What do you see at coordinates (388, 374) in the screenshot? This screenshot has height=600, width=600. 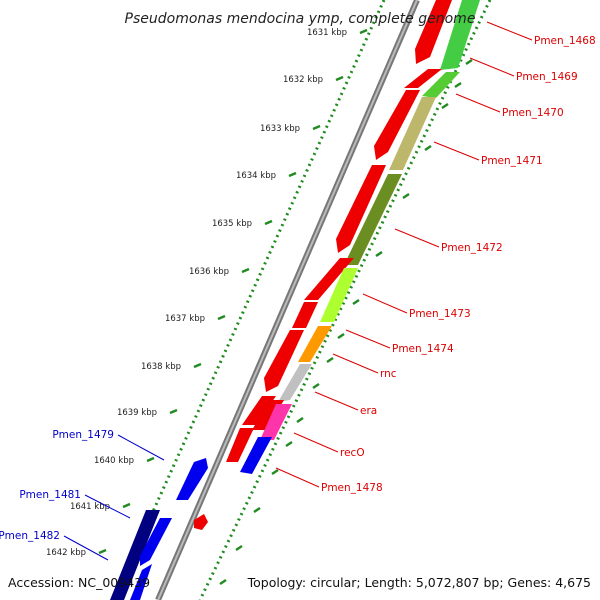 I see `gene-label: rnc` at bounding box center [388, 374].